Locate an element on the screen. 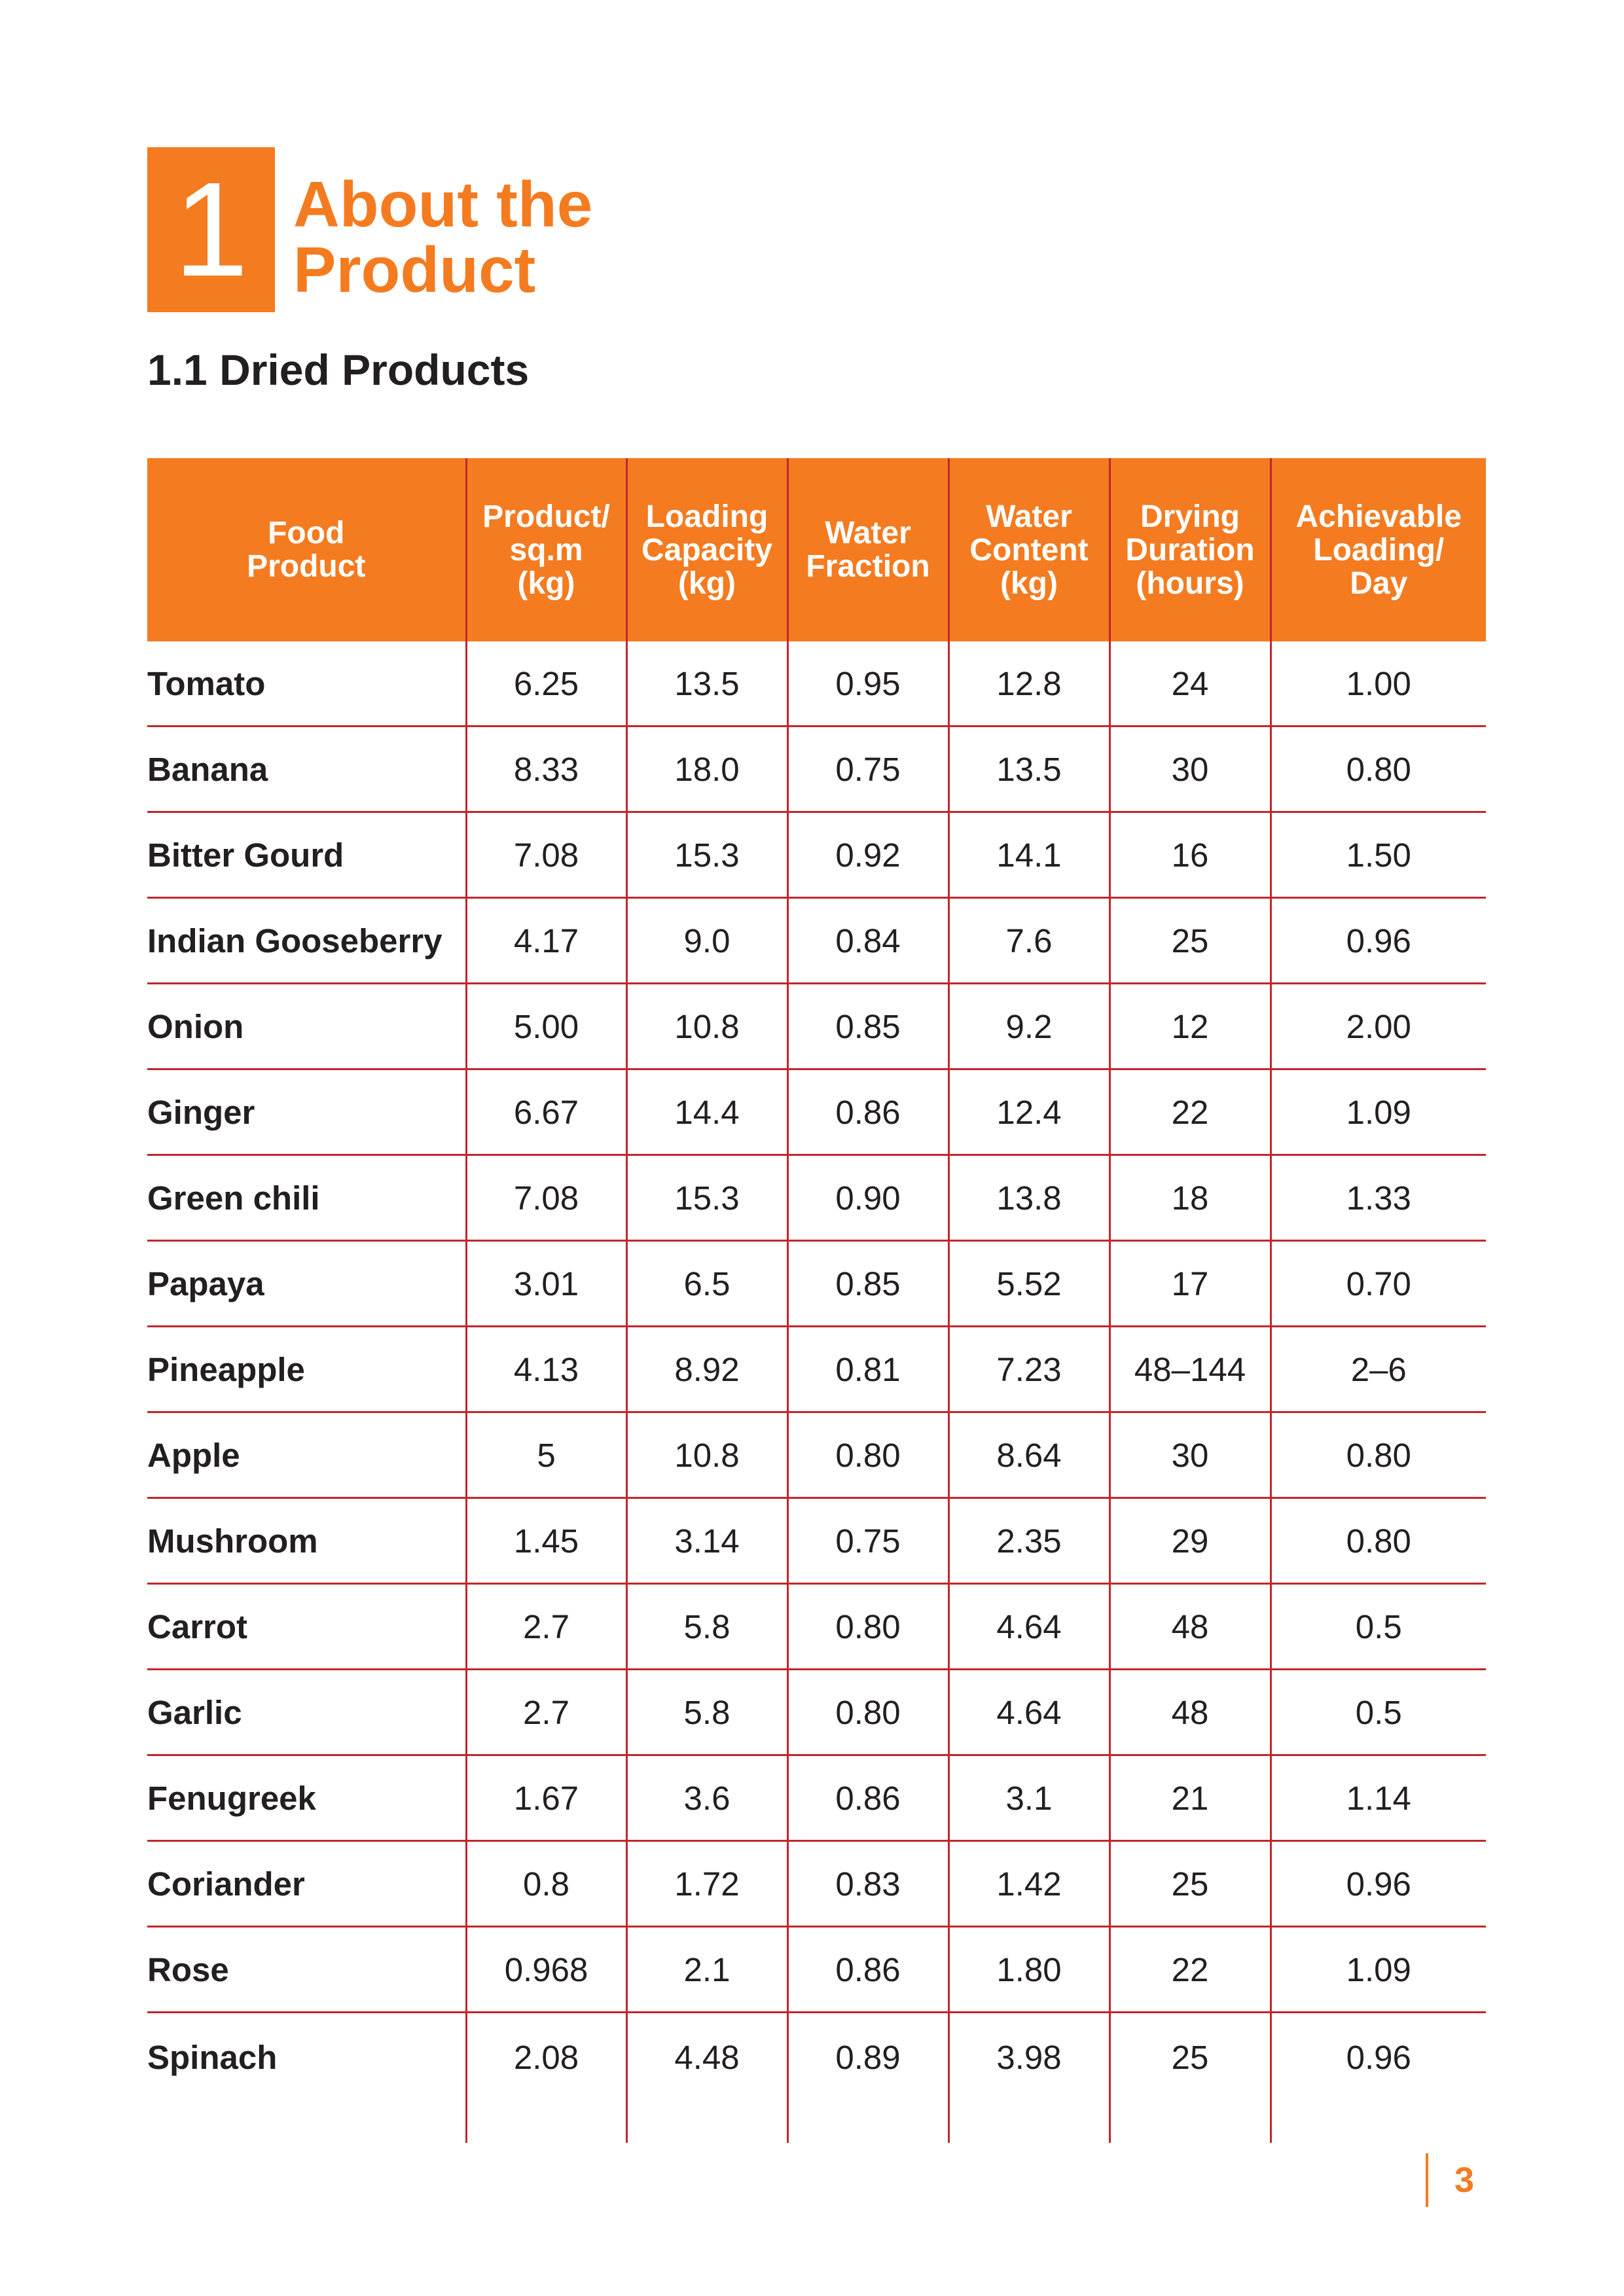 This screenshot has width=1624, height=2296. table-row: Garlic 2.7 5.8 0.80 4.64 48 0.5 is located at coordinates (816, 1712).